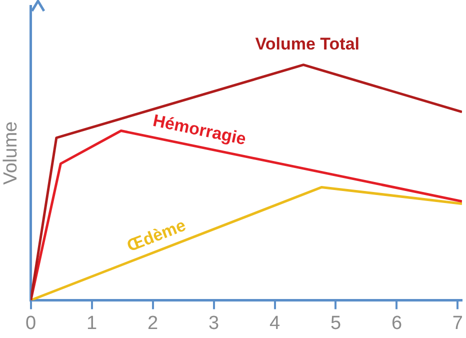 The image size is (466, 338). I want to click on x-tick-label: 6, so click(396, 323).